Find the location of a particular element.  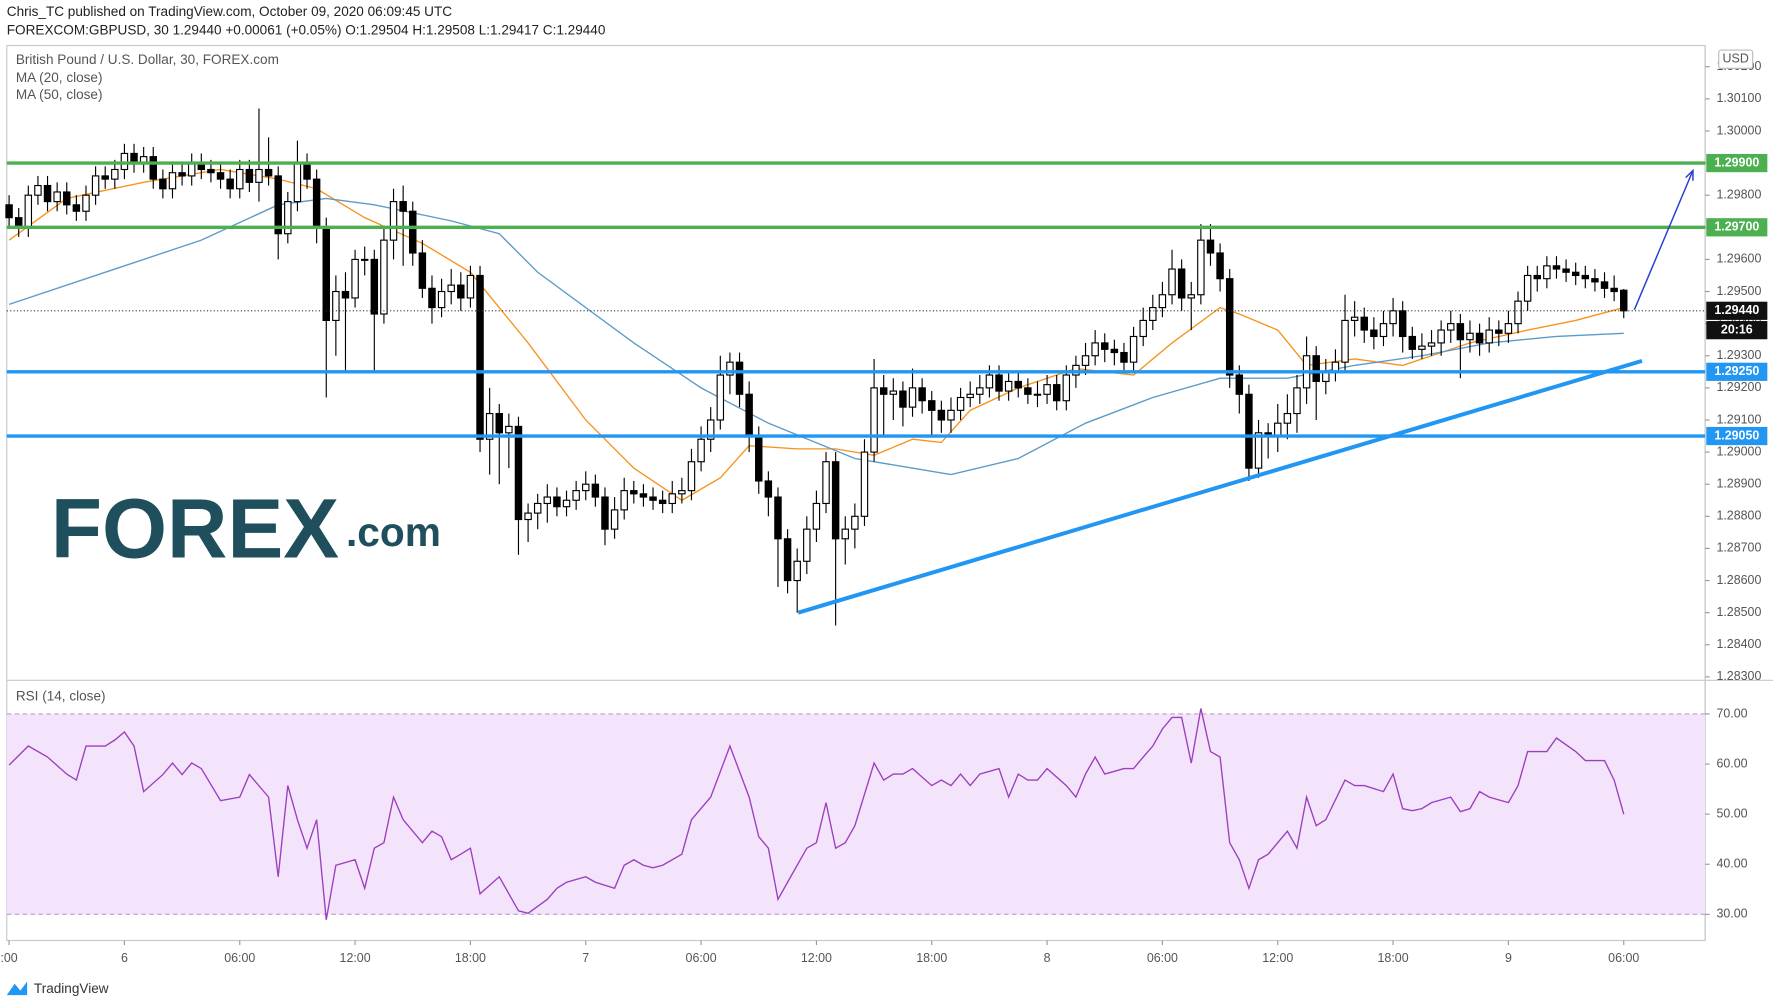

y-tick-label: 1.28900 is located at coordinates (1738, 483).